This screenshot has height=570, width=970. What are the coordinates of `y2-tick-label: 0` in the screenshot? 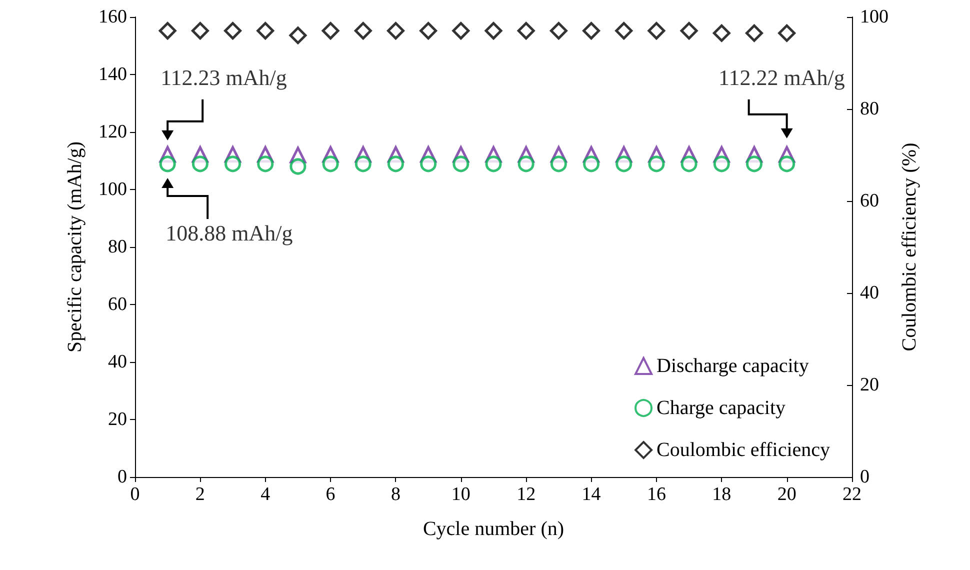 It's located at (865, 477).